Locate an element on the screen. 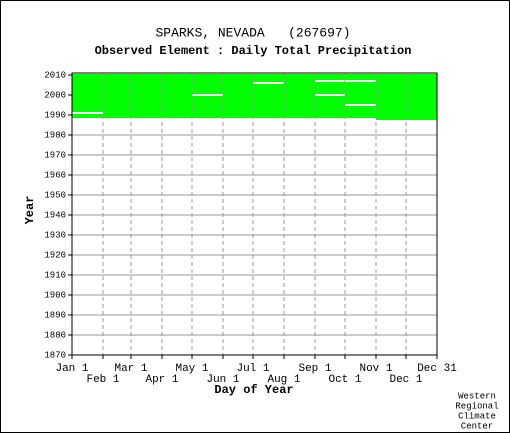 This screenshot has height=433, width=510. y-tick-label: 1980 is located at coordinates (55, 135).